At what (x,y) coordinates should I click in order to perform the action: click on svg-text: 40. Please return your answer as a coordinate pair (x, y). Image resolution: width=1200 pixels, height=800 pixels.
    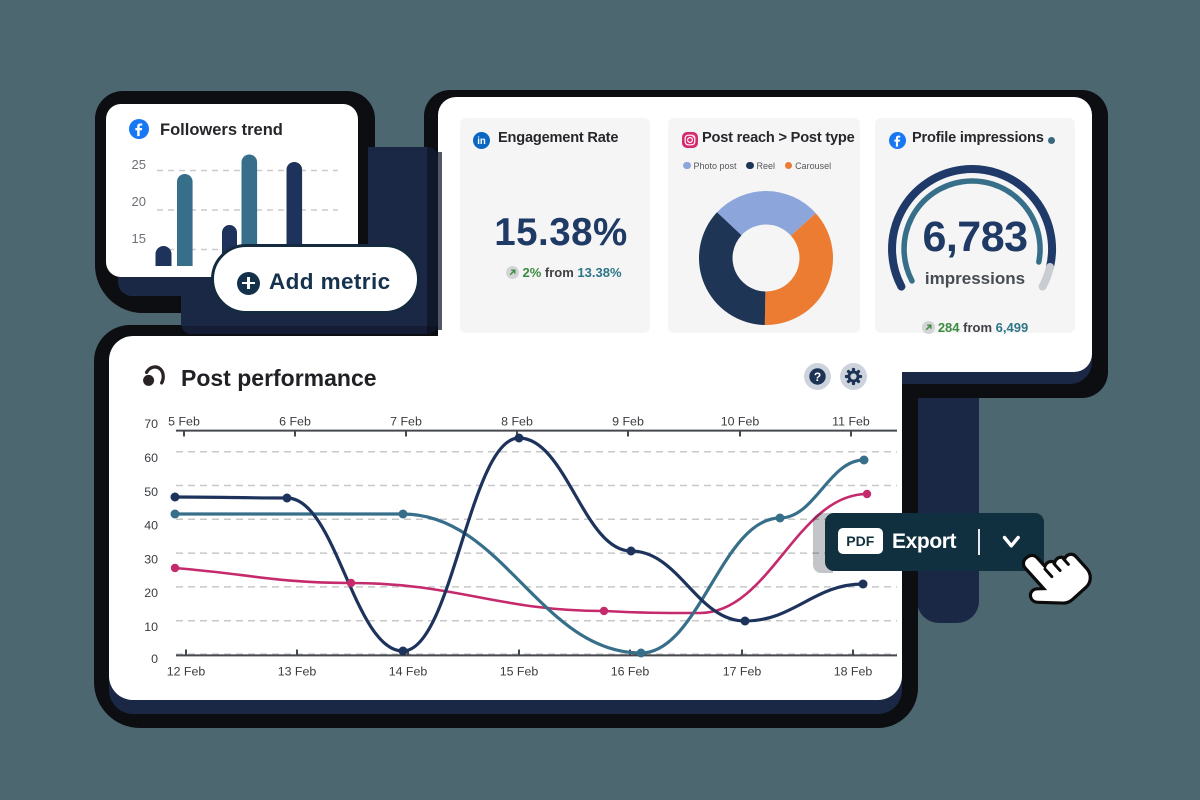
    Looking at the image, I should click on (151, 526).